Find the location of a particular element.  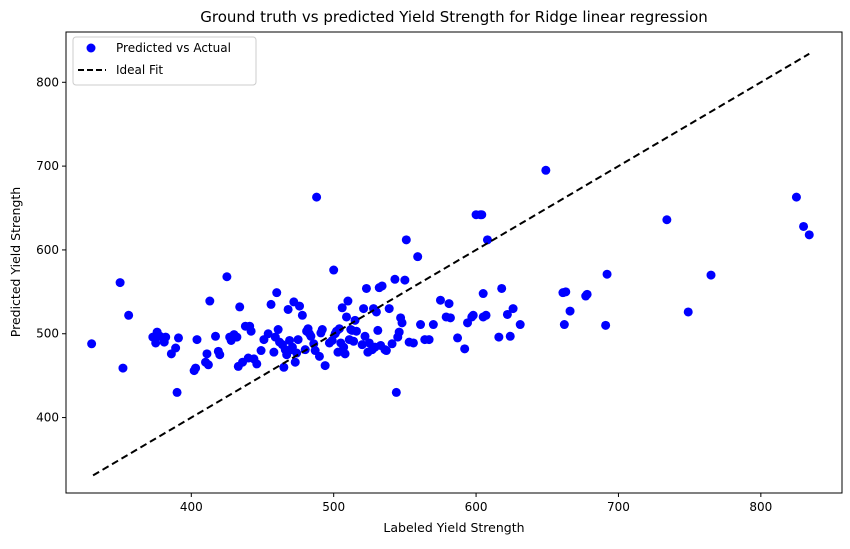

legend: Predicted vs Actual Ideal Fit is located at coordinates (164, 61).